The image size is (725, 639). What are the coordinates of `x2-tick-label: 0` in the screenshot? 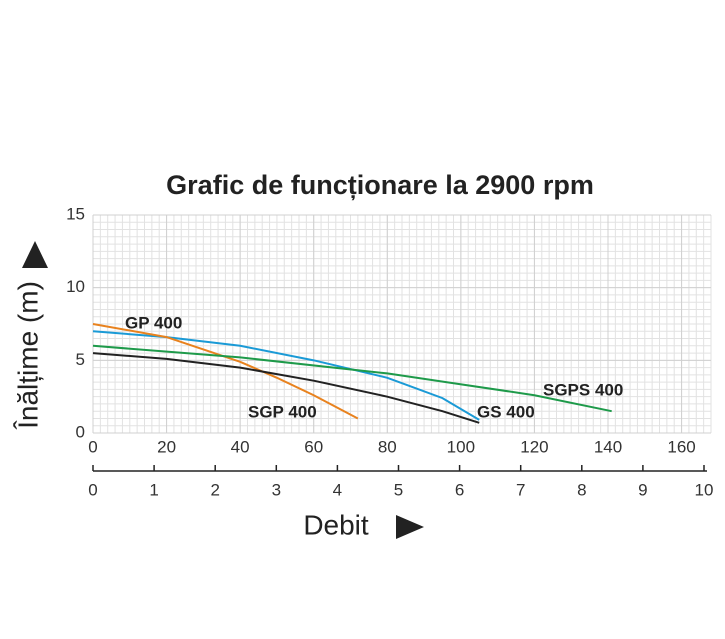 It's located at (92, 489).